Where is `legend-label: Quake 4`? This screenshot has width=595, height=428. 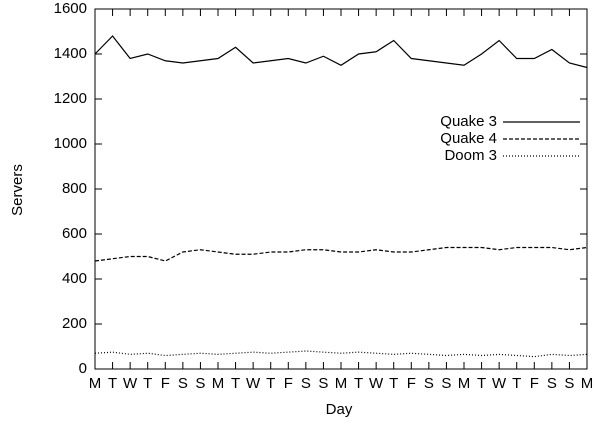 legend-label: Quake 4 is located at coordinates (468, 138).